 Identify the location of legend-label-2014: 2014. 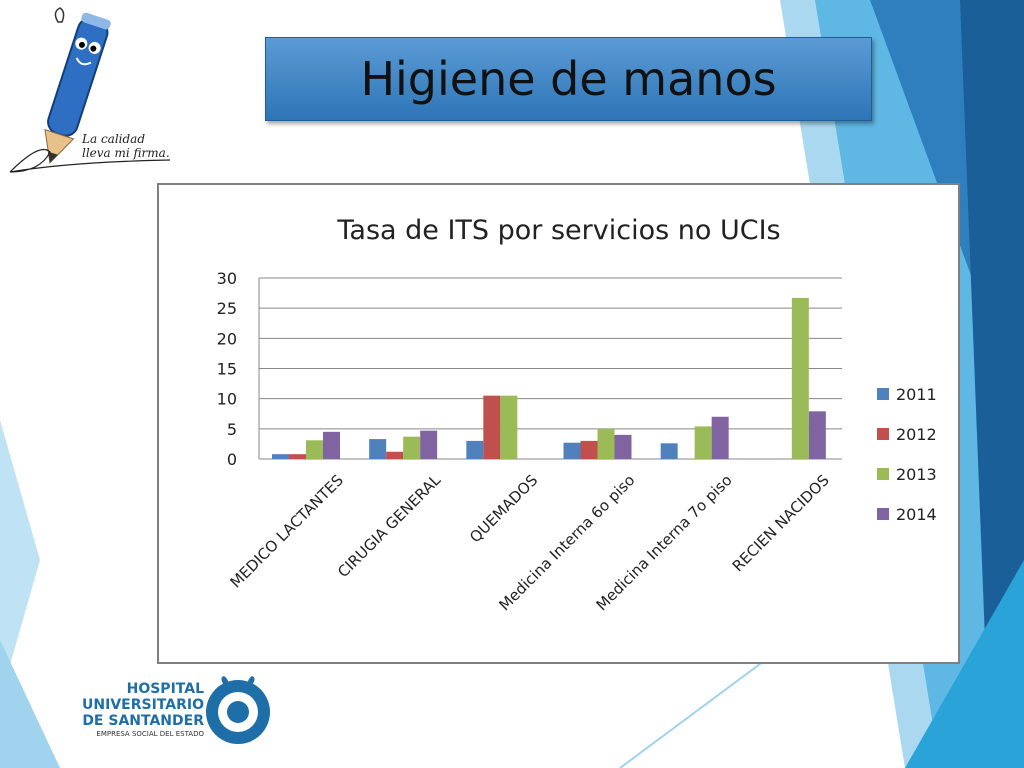
(916, 514).